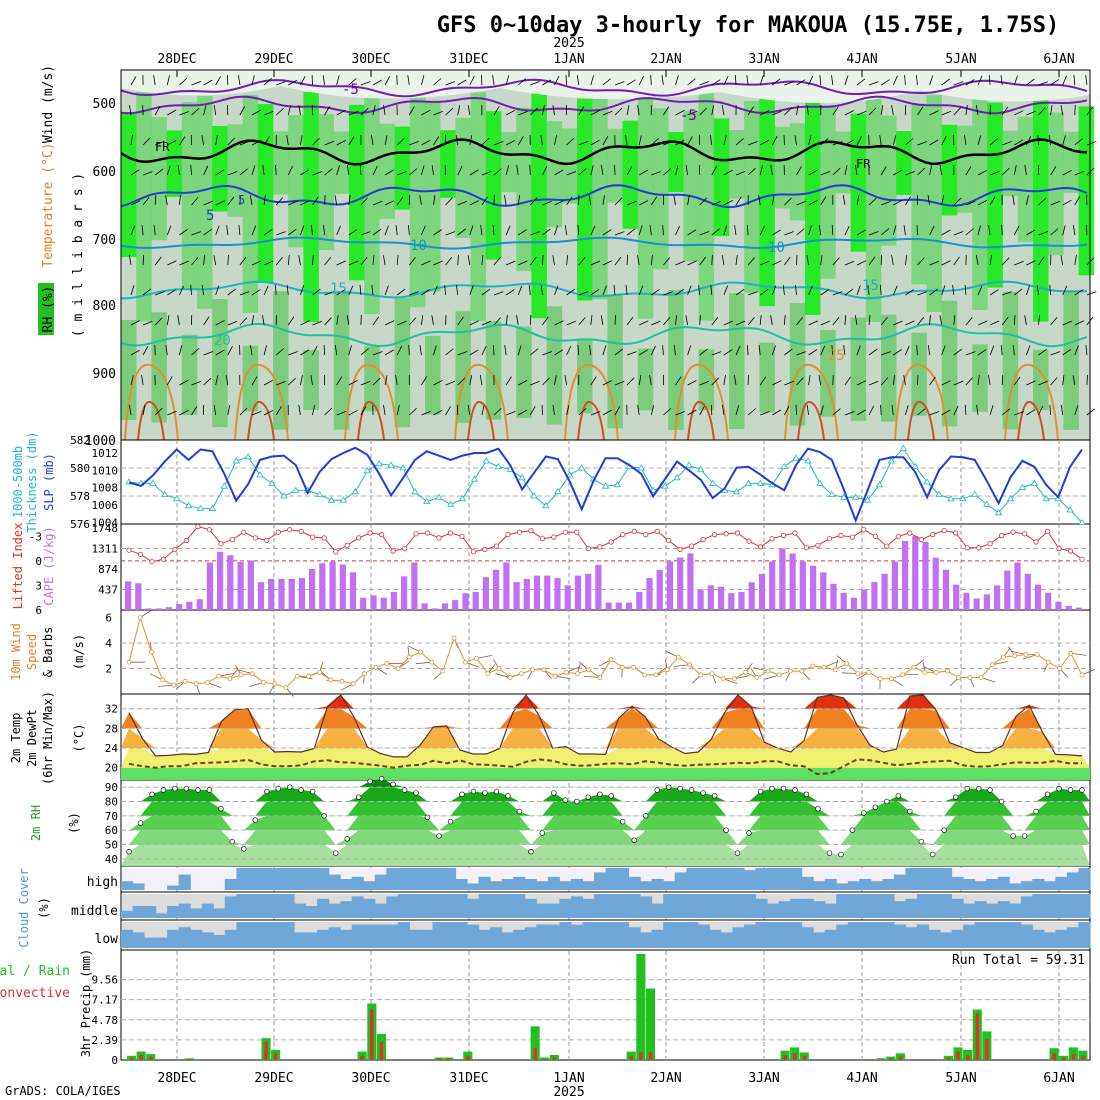 Image resolution: width=1100 pixels, height=1100 pixels. What do you see at coordinates (111, 709) in the screenshot?
I see `temp-tick: 32` at bounding box center [111, 709].